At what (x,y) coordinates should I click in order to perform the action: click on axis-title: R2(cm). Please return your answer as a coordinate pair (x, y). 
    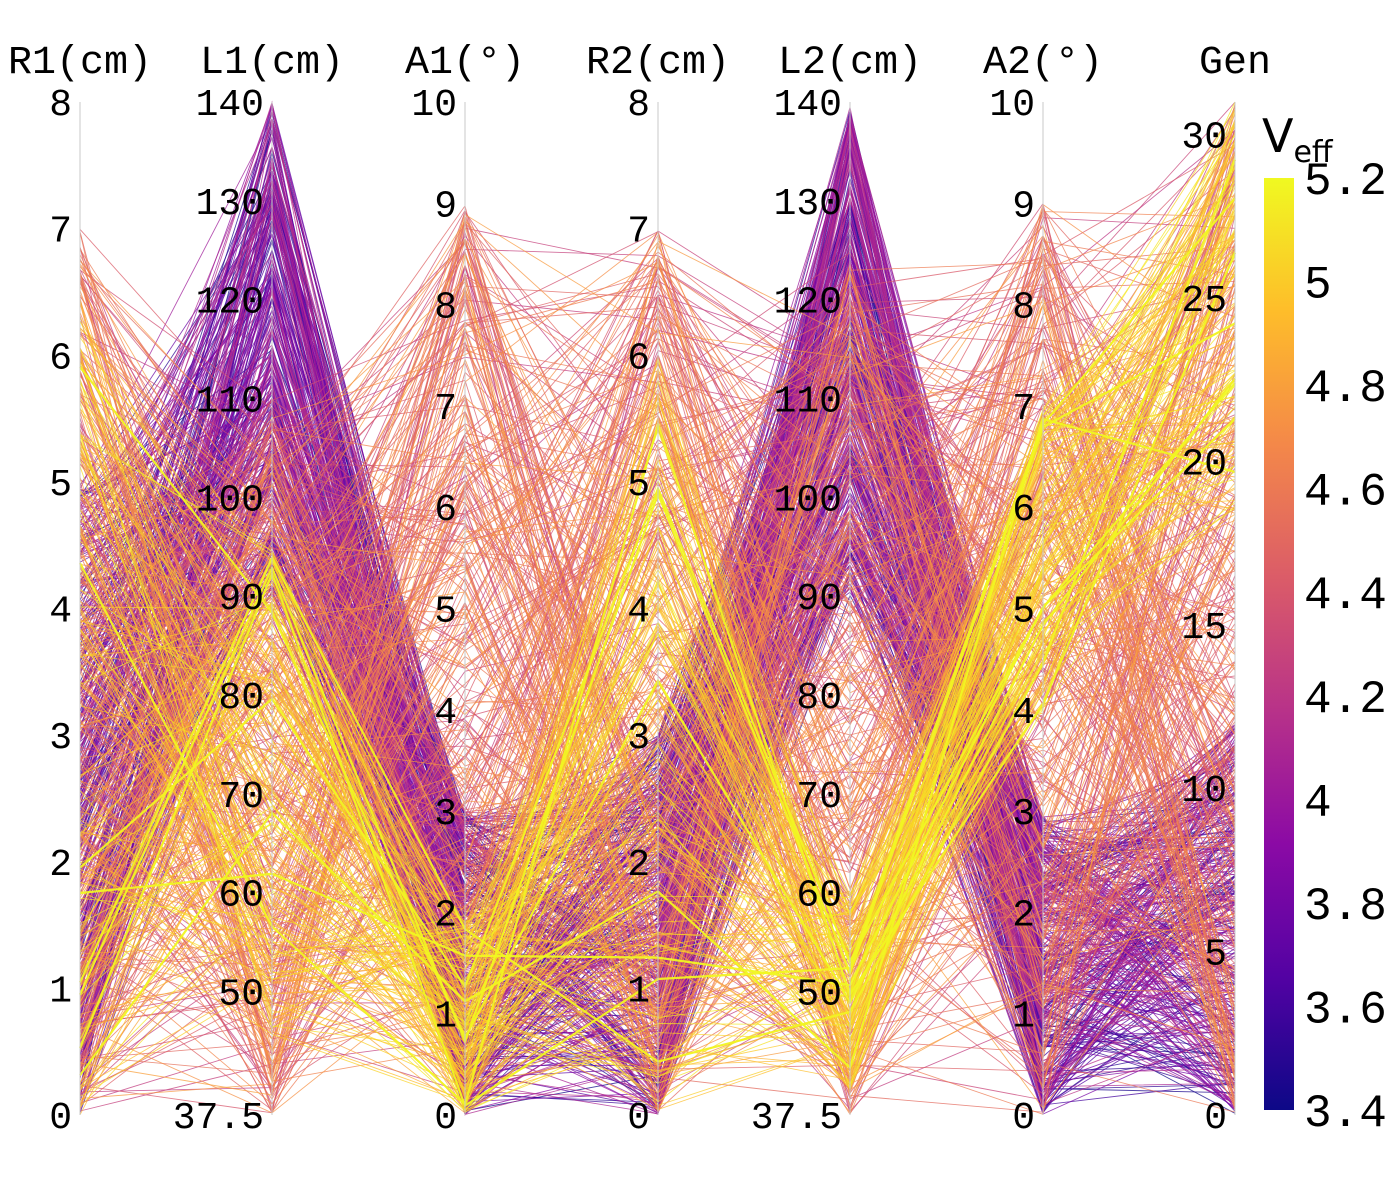
    Looking at the image, I should click on (658, 63).